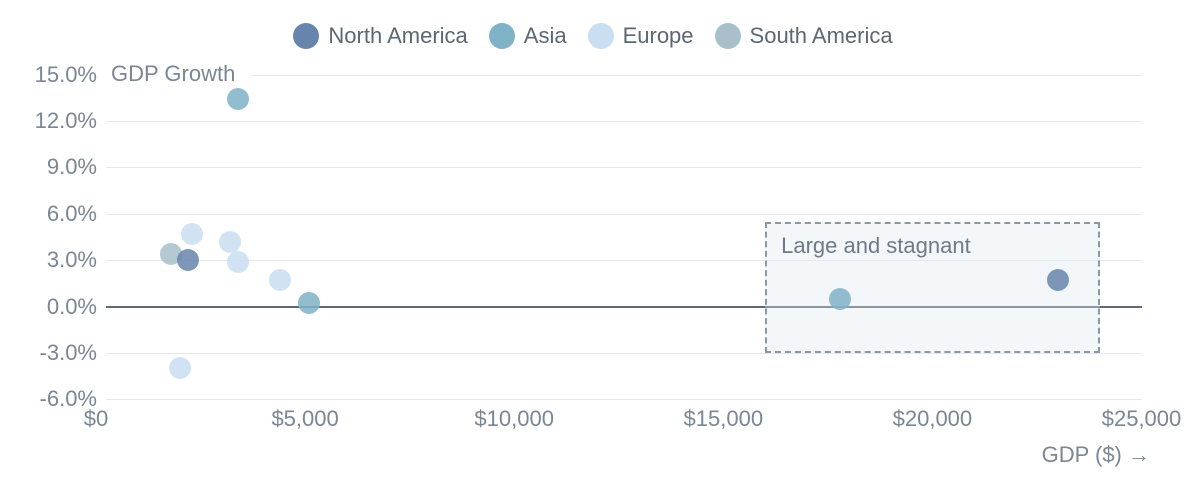 This screenshot has height=492, width=1186. What do you see at coordinates (514, 418) in the screenshot?
I see `x-tick-label: $10,000` at bounding box center [514, 418].